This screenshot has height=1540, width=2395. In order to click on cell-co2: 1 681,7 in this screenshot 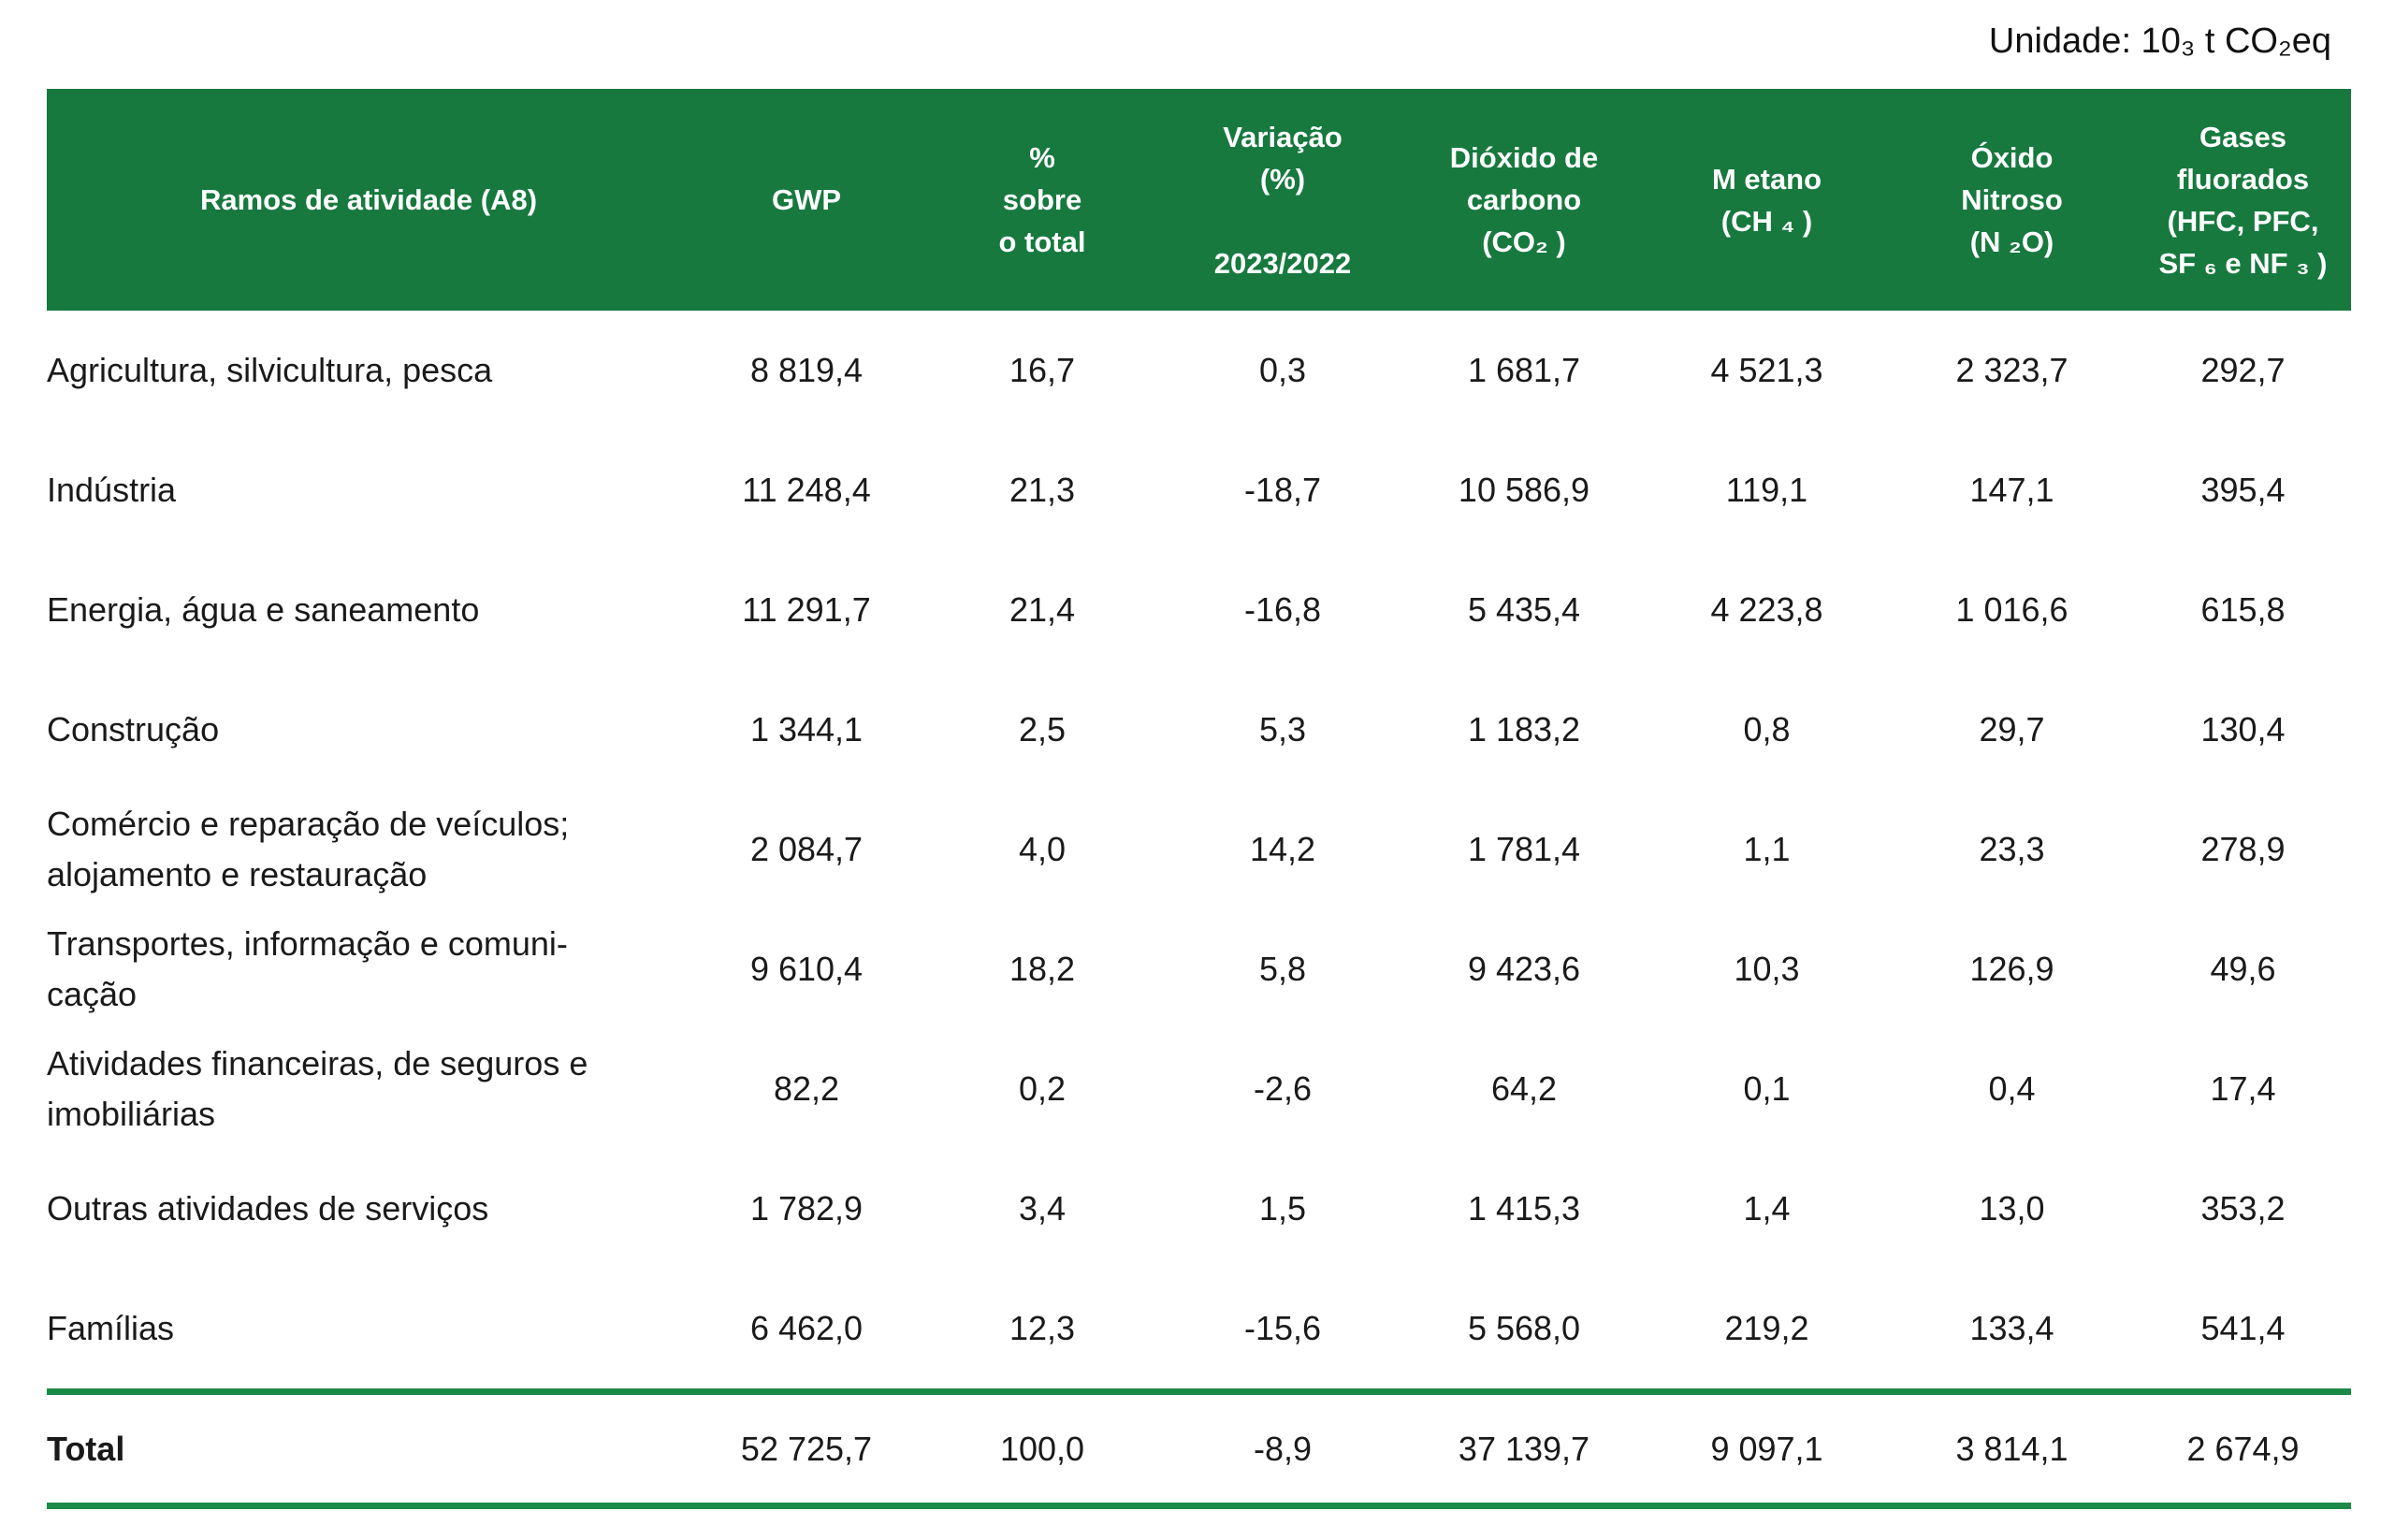, I will do `click(1524, 370)`.